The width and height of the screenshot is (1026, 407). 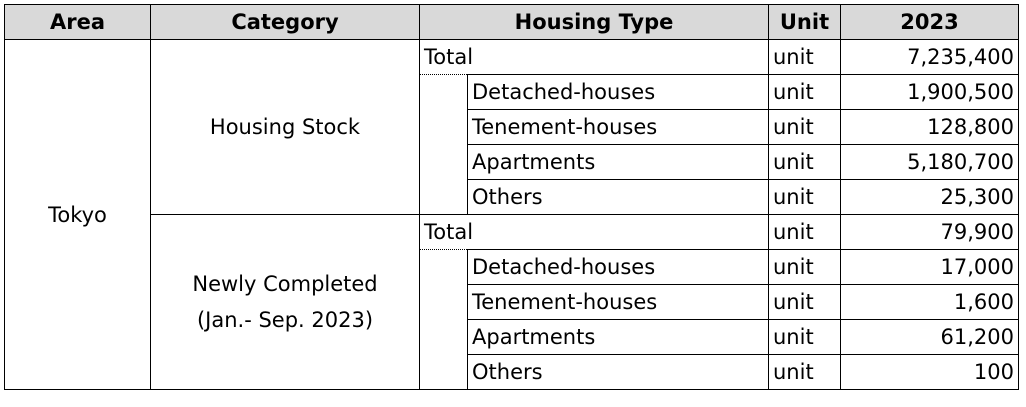 What do you see at coordinates (929, 267) in the screenshot?
I see `value-cell: 17,000` at bounding box center [929, 267].